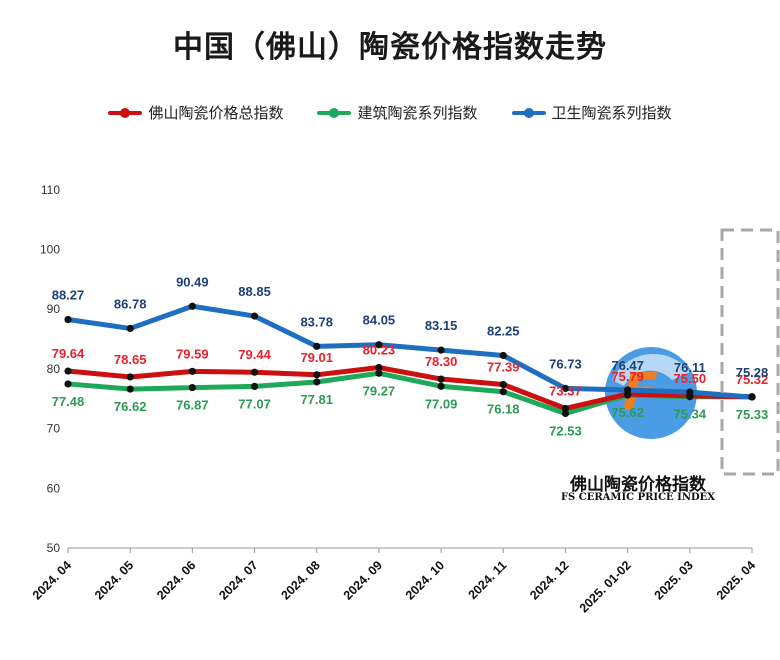  What do you see at coordinates (627, 376) in the screenshot?
I see `data-label: 75.79` at bounding box center [627, 376].